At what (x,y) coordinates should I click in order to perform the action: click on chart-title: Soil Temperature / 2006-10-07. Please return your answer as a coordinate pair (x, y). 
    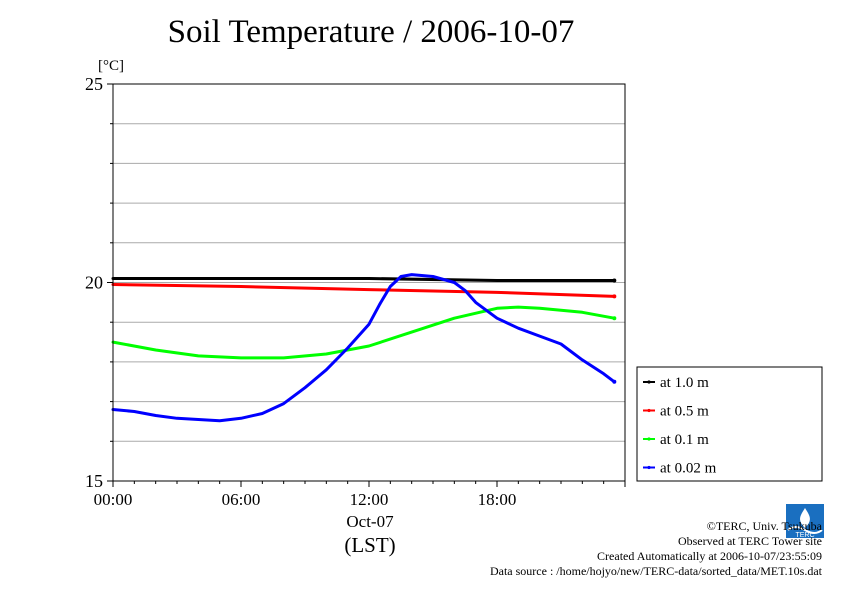
    Looking at the image, I should click on (371, 32).